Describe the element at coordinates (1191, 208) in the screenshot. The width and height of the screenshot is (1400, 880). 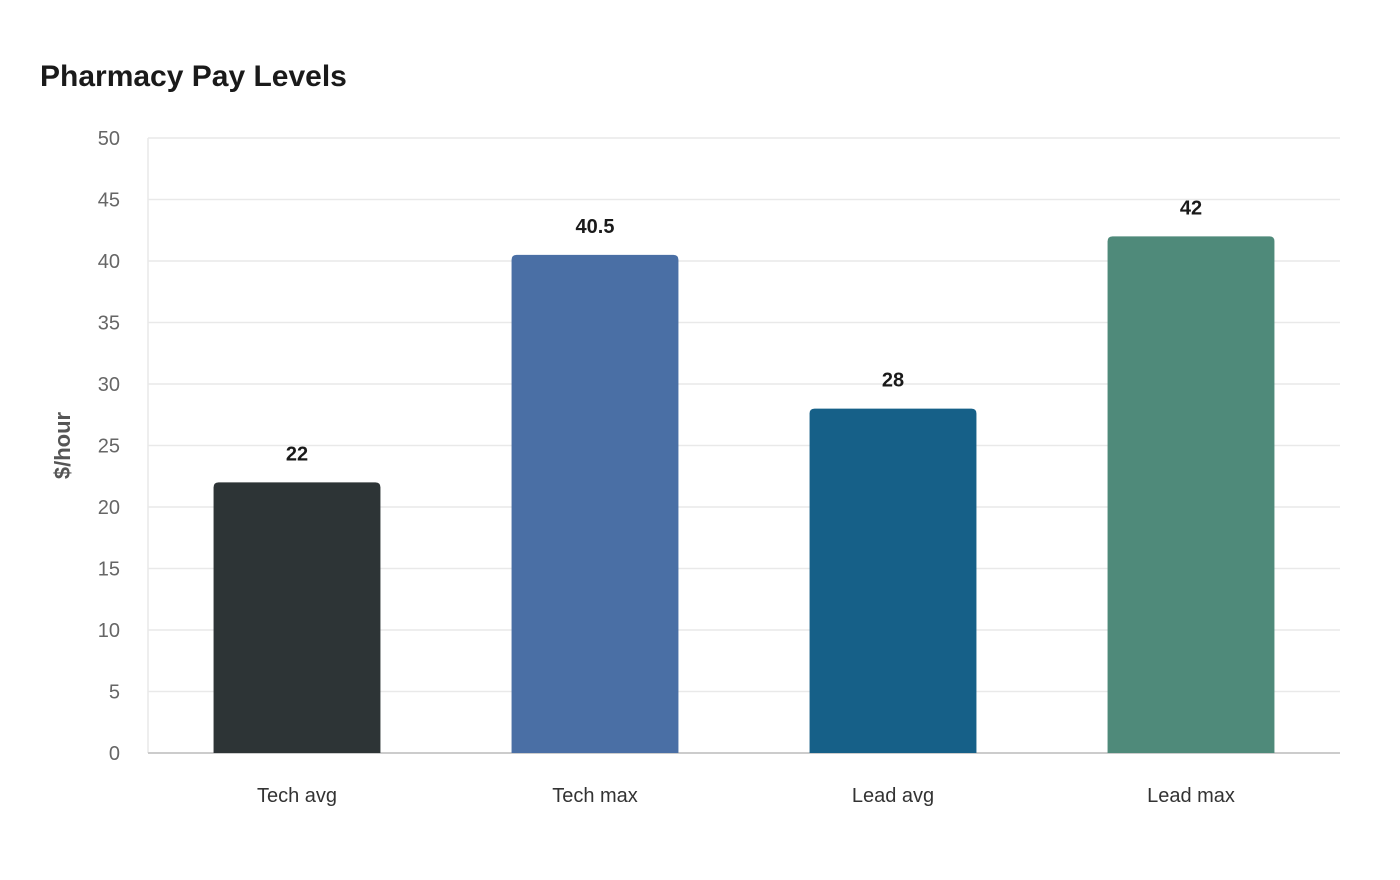
I see `data-label: 42` at that location.